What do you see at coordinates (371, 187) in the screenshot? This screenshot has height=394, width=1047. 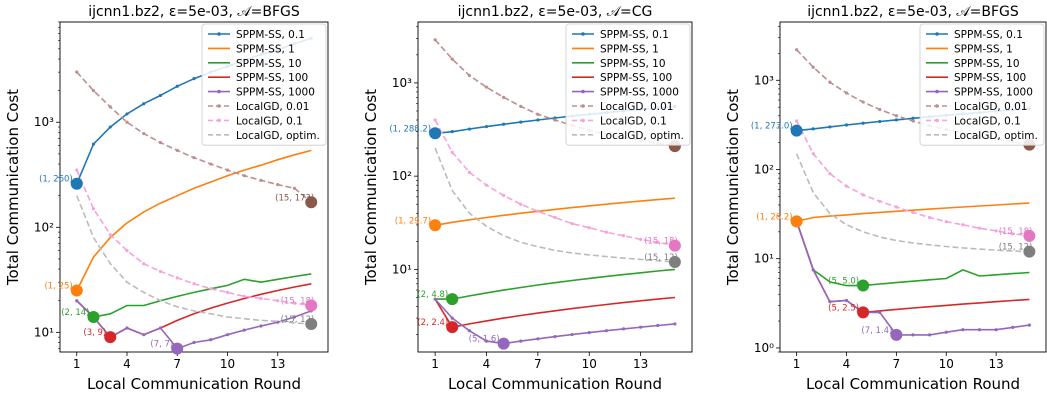 I see `y-axis-label: Total Communication Cost` at bounding box center [371, 187].